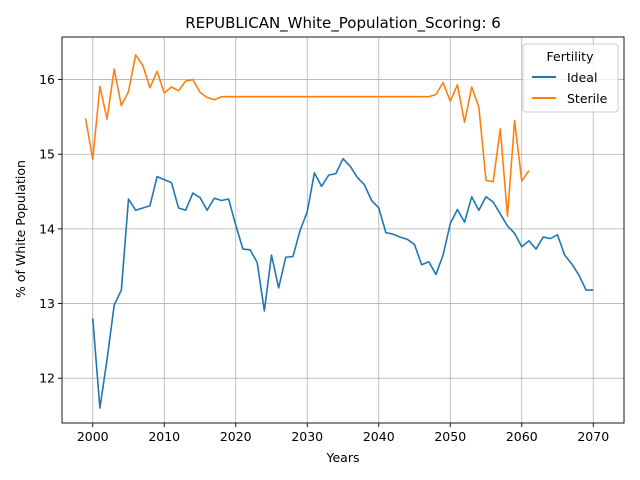 The width and height of the screenshot is (640, 480). Describe the element at coordinates (587, 98) in the screenshot. I see `legend-label-sterile: Sterile` at that location.